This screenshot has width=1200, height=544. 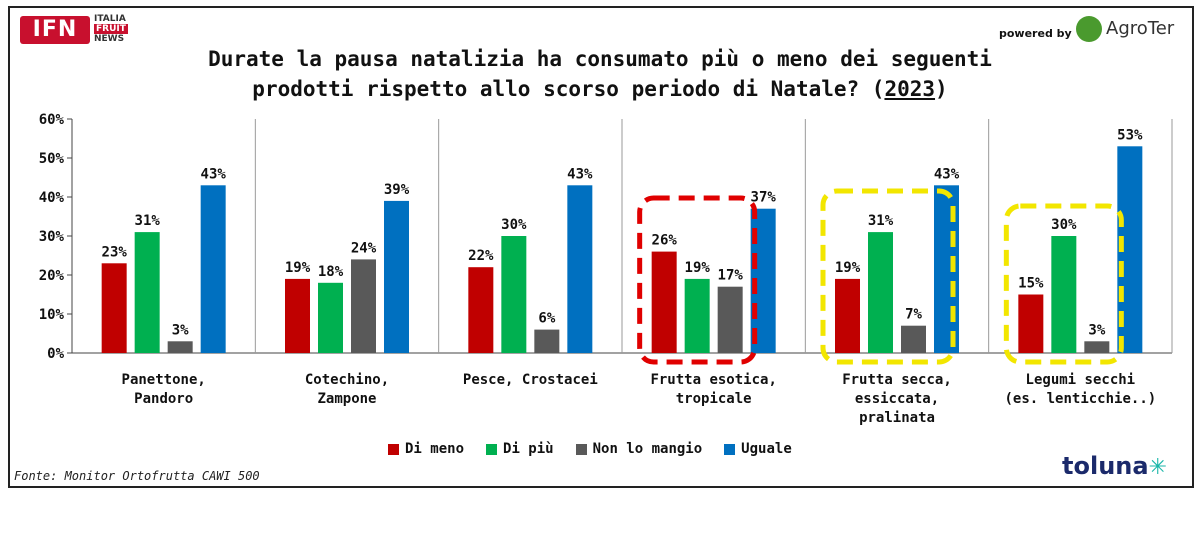 What do you see at coordinates (1081, 380) in the screenshot?
I see `category-label-5-0: Legumi secchi` at bounding box center [1081, 380].